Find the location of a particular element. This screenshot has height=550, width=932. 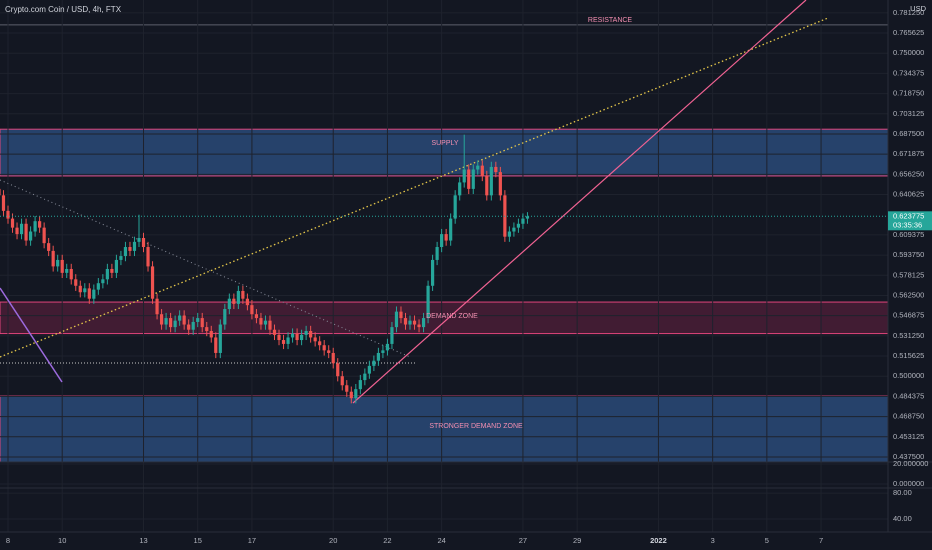

y-tick-label: 0.578125 is located at coordinates (908, 274).